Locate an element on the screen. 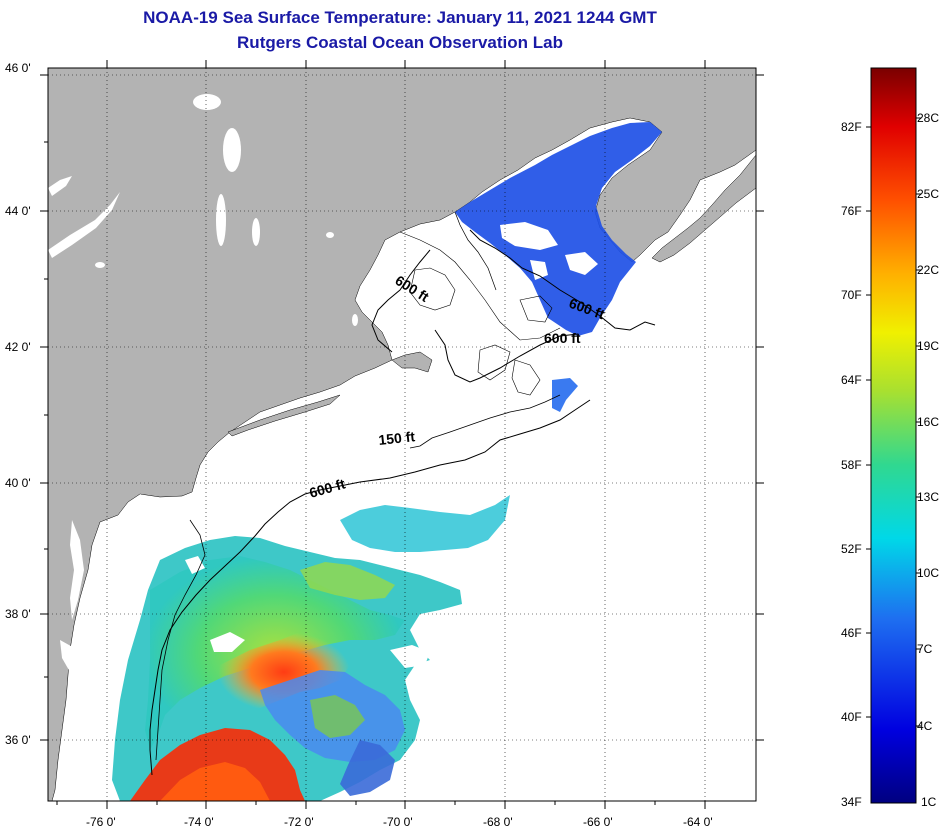  cb-c-label: 16C is located at coordinates (928, 422).